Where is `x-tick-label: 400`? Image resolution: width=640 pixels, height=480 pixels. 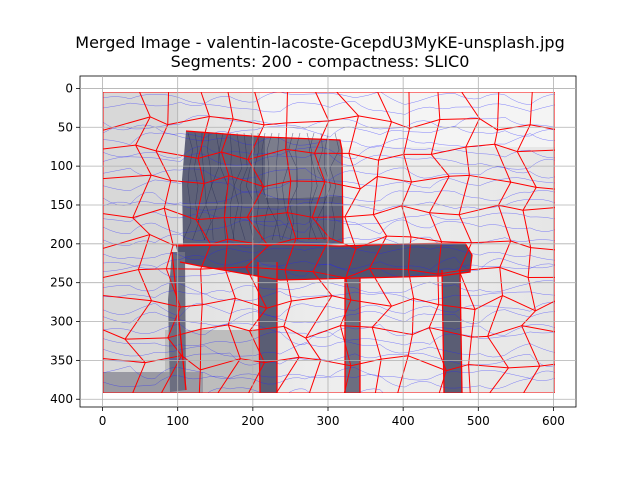
x-tick-label: 400 is located at coordinates (403, 421).